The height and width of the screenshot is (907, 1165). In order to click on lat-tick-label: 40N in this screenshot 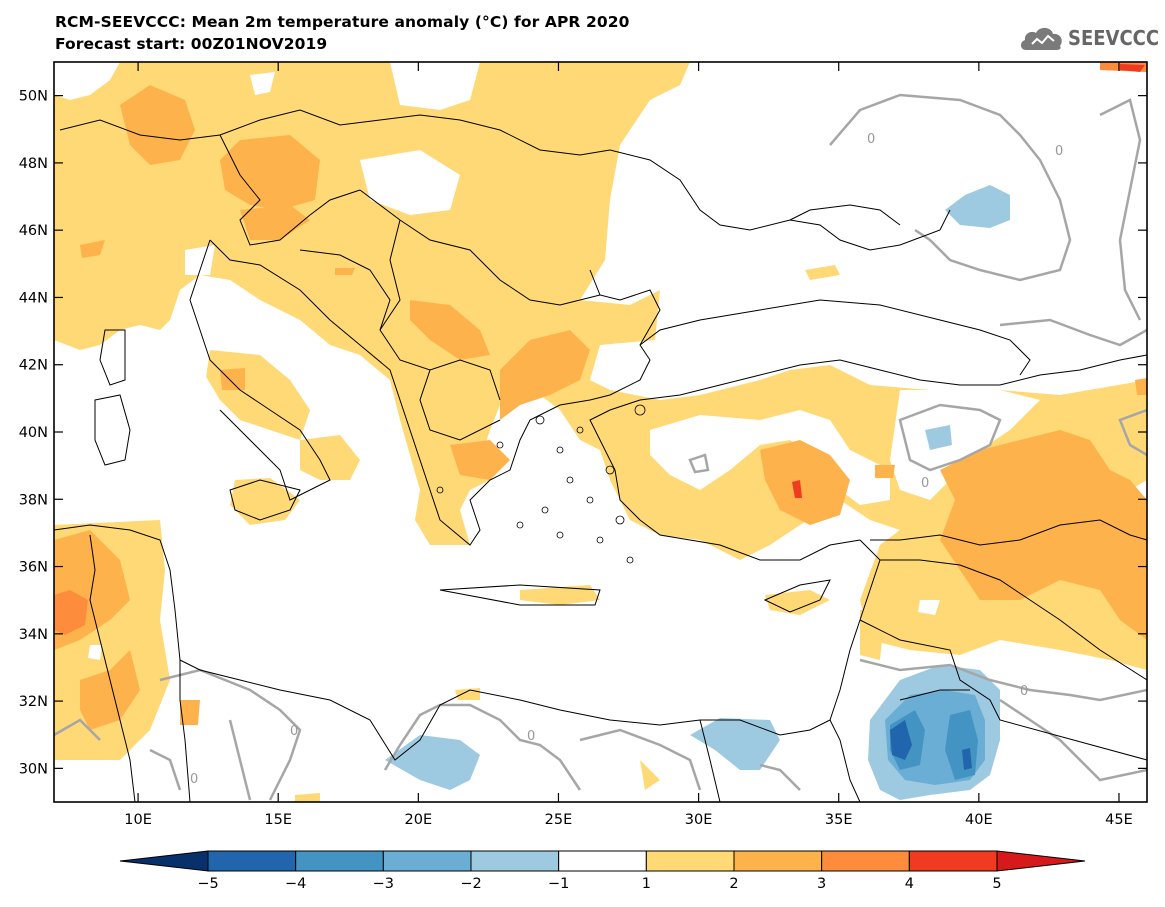, I will do `click(33, 433)`.